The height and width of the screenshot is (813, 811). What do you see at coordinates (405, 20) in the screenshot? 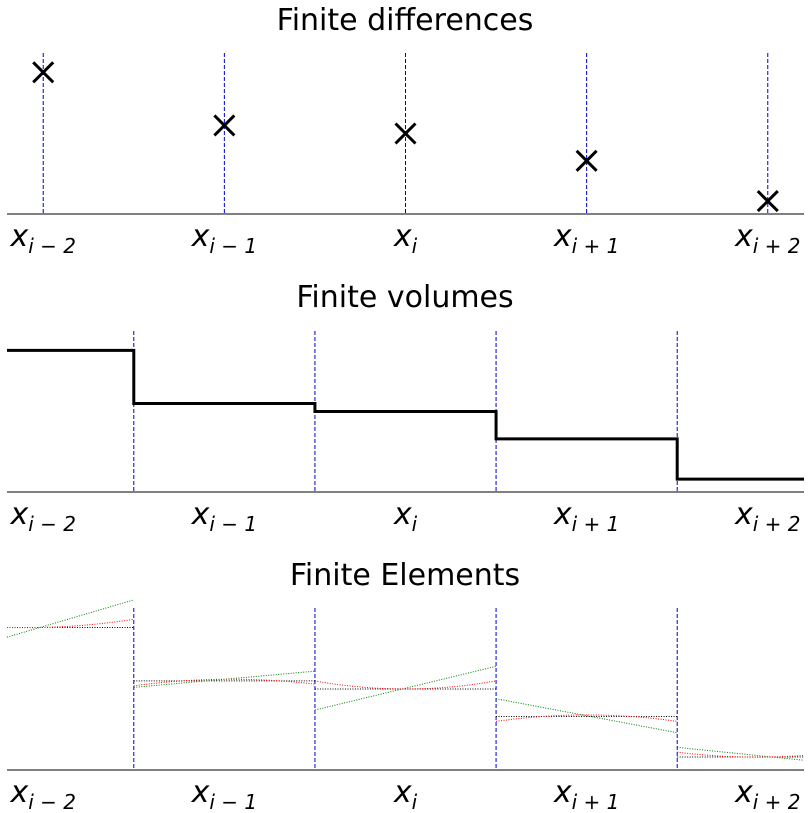
I see `finite-differences-title: Finite differences` at bounding box center [405, 20].